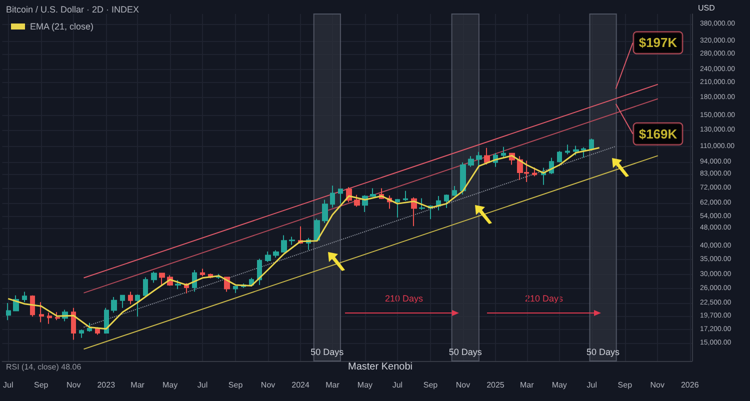  I want to click on text: Master Kenobi, so click(380, 367).